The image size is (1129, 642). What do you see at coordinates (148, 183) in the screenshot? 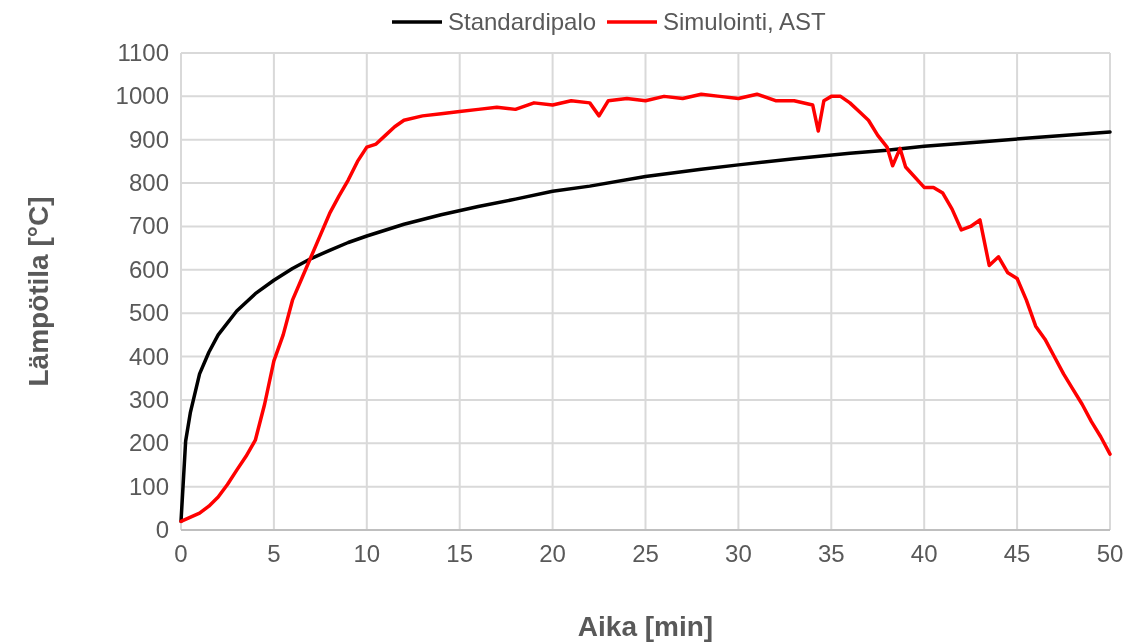
I see `y-tick-label: 800` at bounding box center [148, 183].